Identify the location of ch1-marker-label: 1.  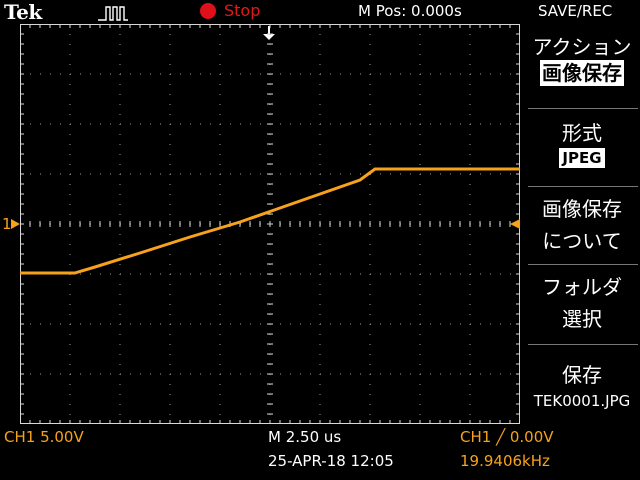
(7, 224).